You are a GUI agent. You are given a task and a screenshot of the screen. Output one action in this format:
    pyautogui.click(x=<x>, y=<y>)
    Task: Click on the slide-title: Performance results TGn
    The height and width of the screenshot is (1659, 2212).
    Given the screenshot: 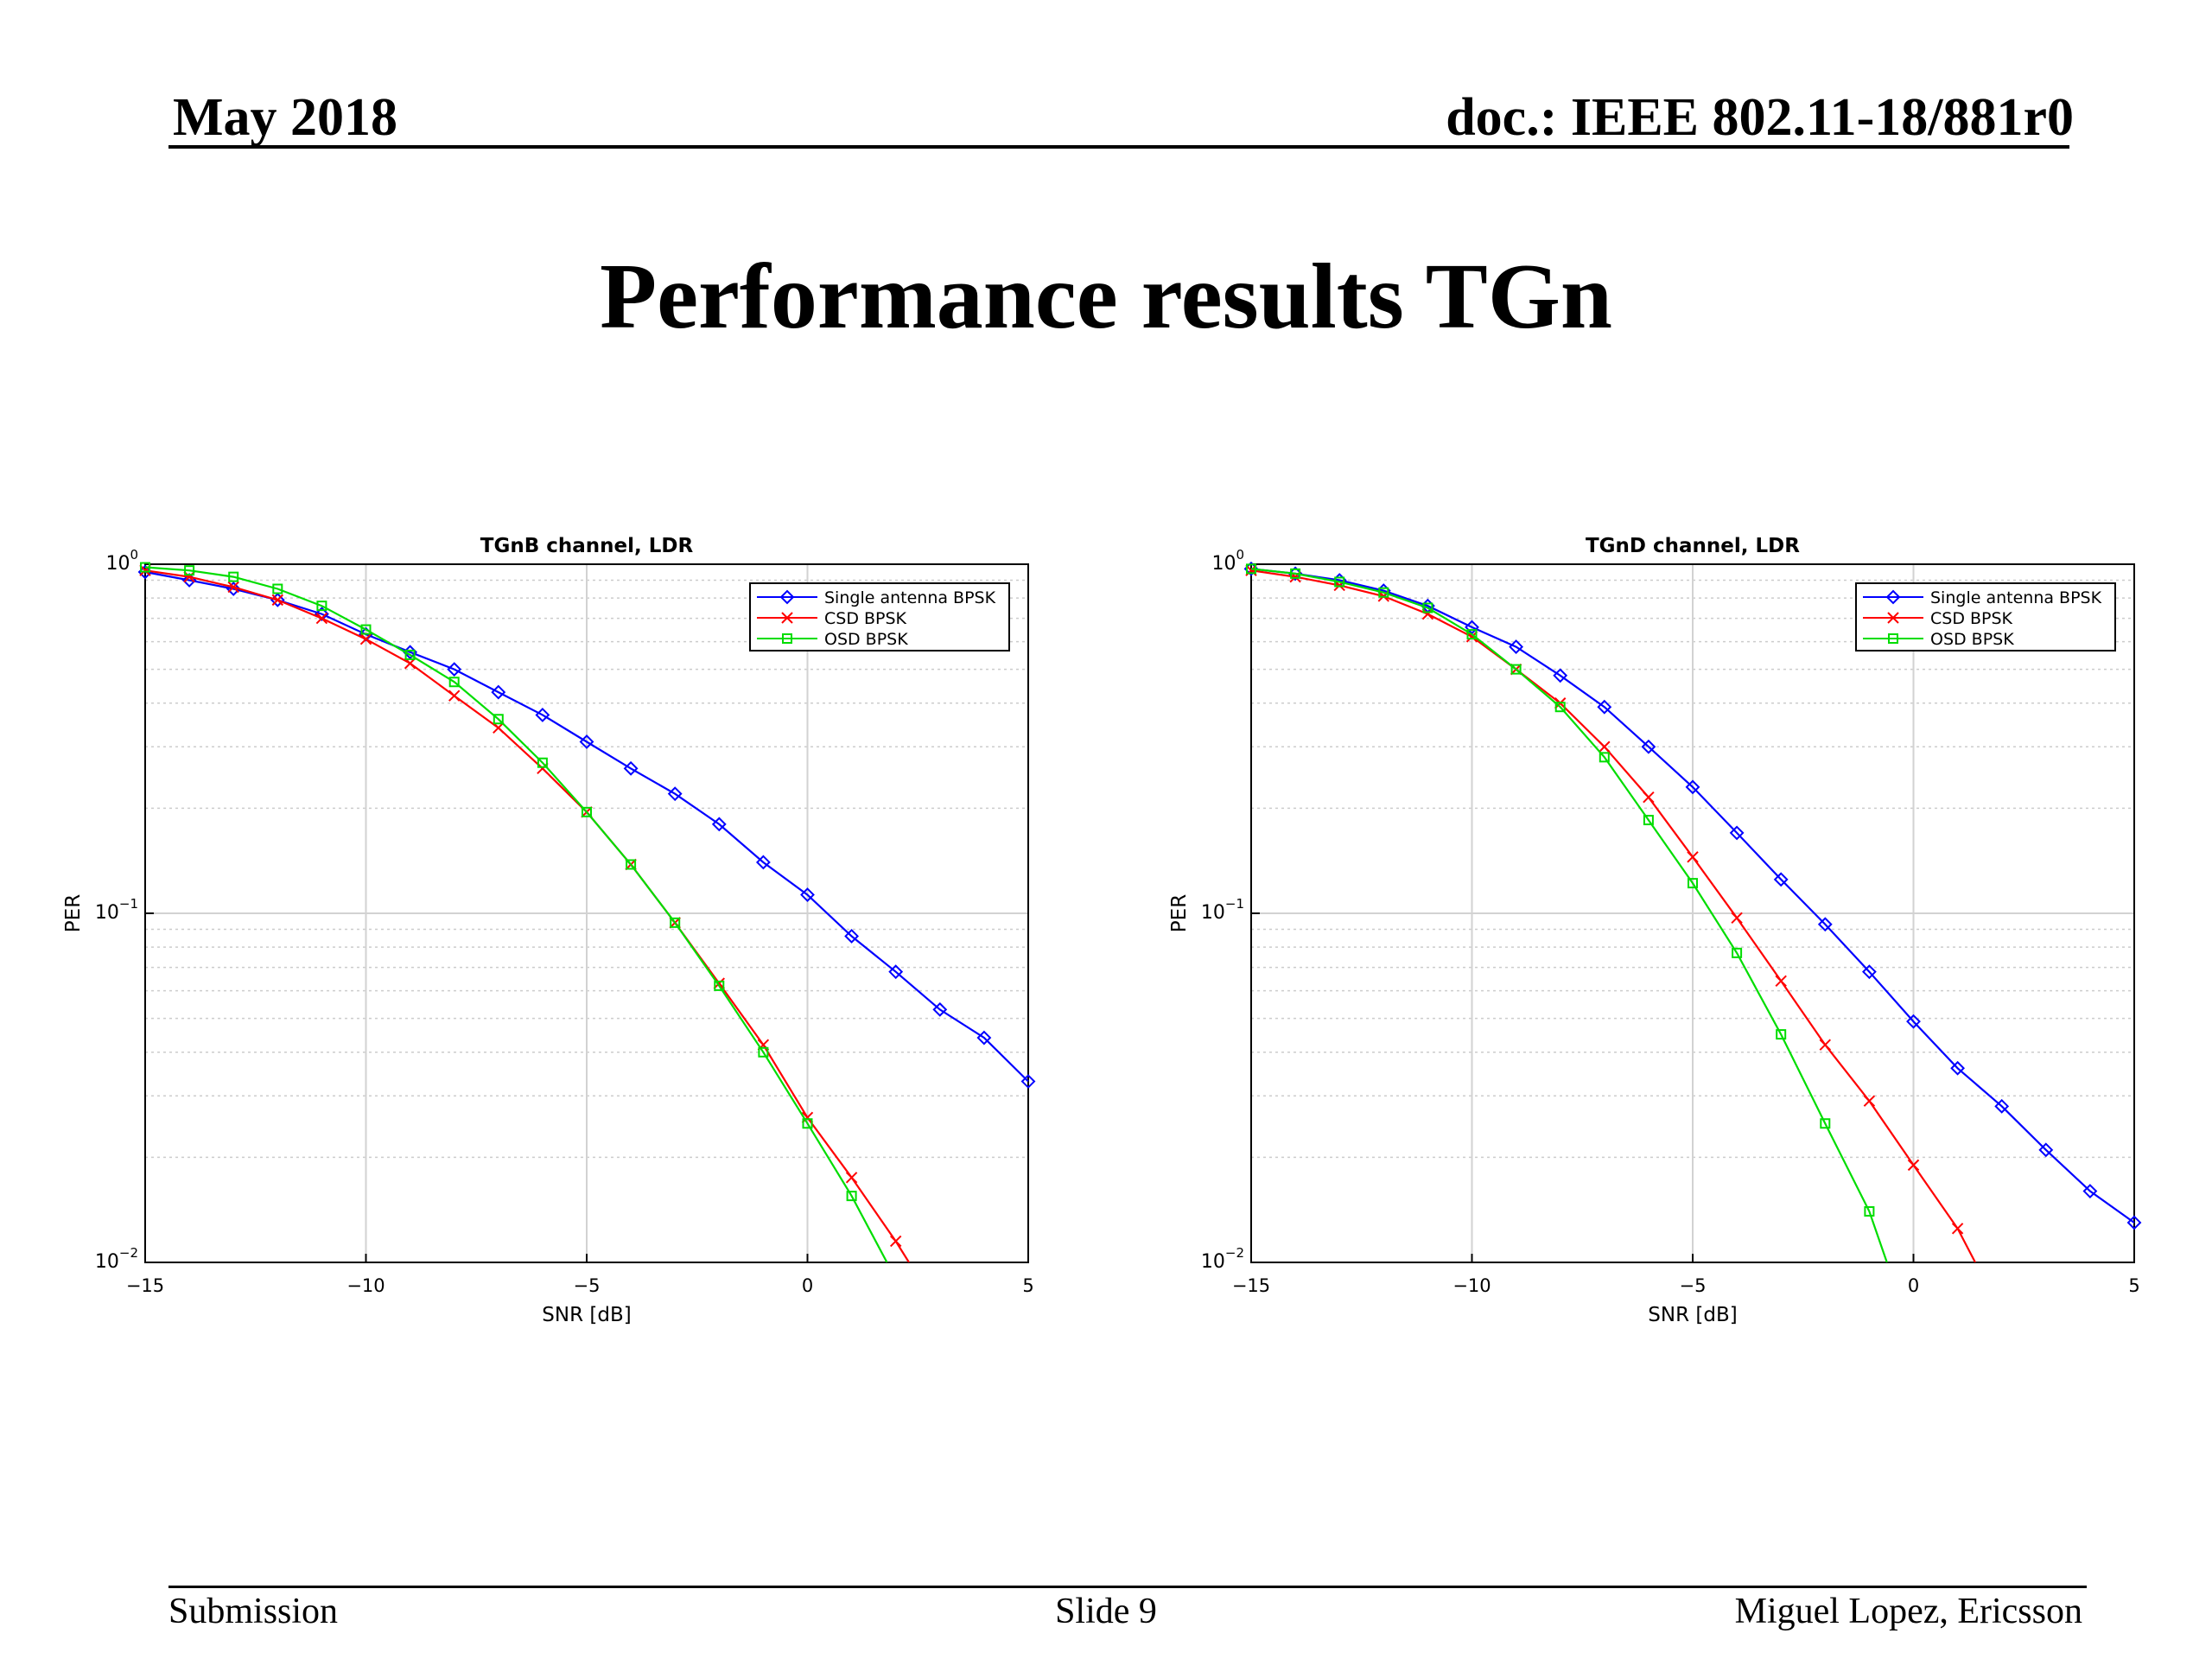 What is the action you would take?
    pyautogui.click(x=1106, y=296)
    